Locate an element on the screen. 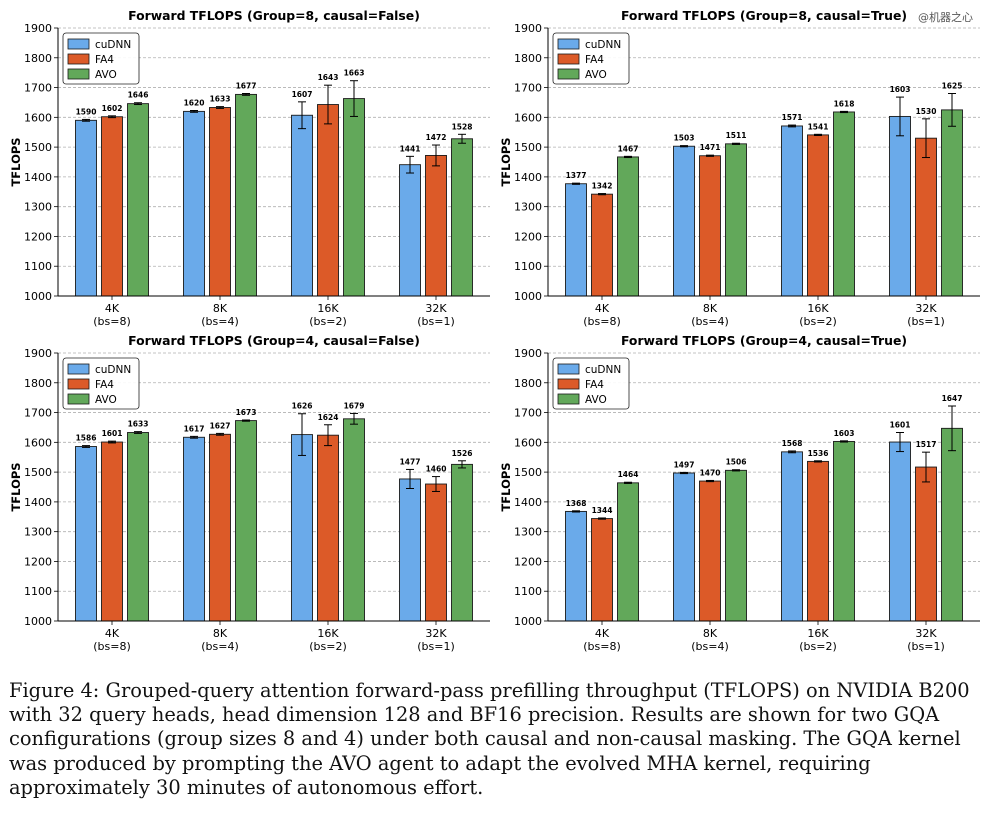  bar-value-label: 1590 is located at coordinates (86, 111).